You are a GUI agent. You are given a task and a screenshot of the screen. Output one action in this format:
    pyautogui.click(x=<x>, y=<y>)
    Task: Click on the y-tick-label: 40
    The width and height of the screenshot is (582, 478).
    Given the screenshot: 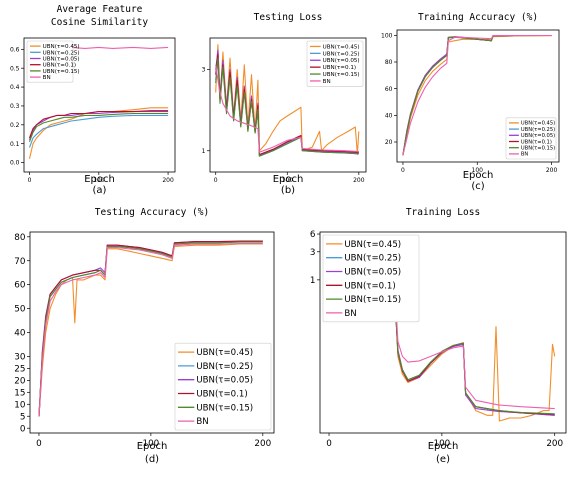 What is the action you would take?
    pyautogui.click(x=389, y=115)
    